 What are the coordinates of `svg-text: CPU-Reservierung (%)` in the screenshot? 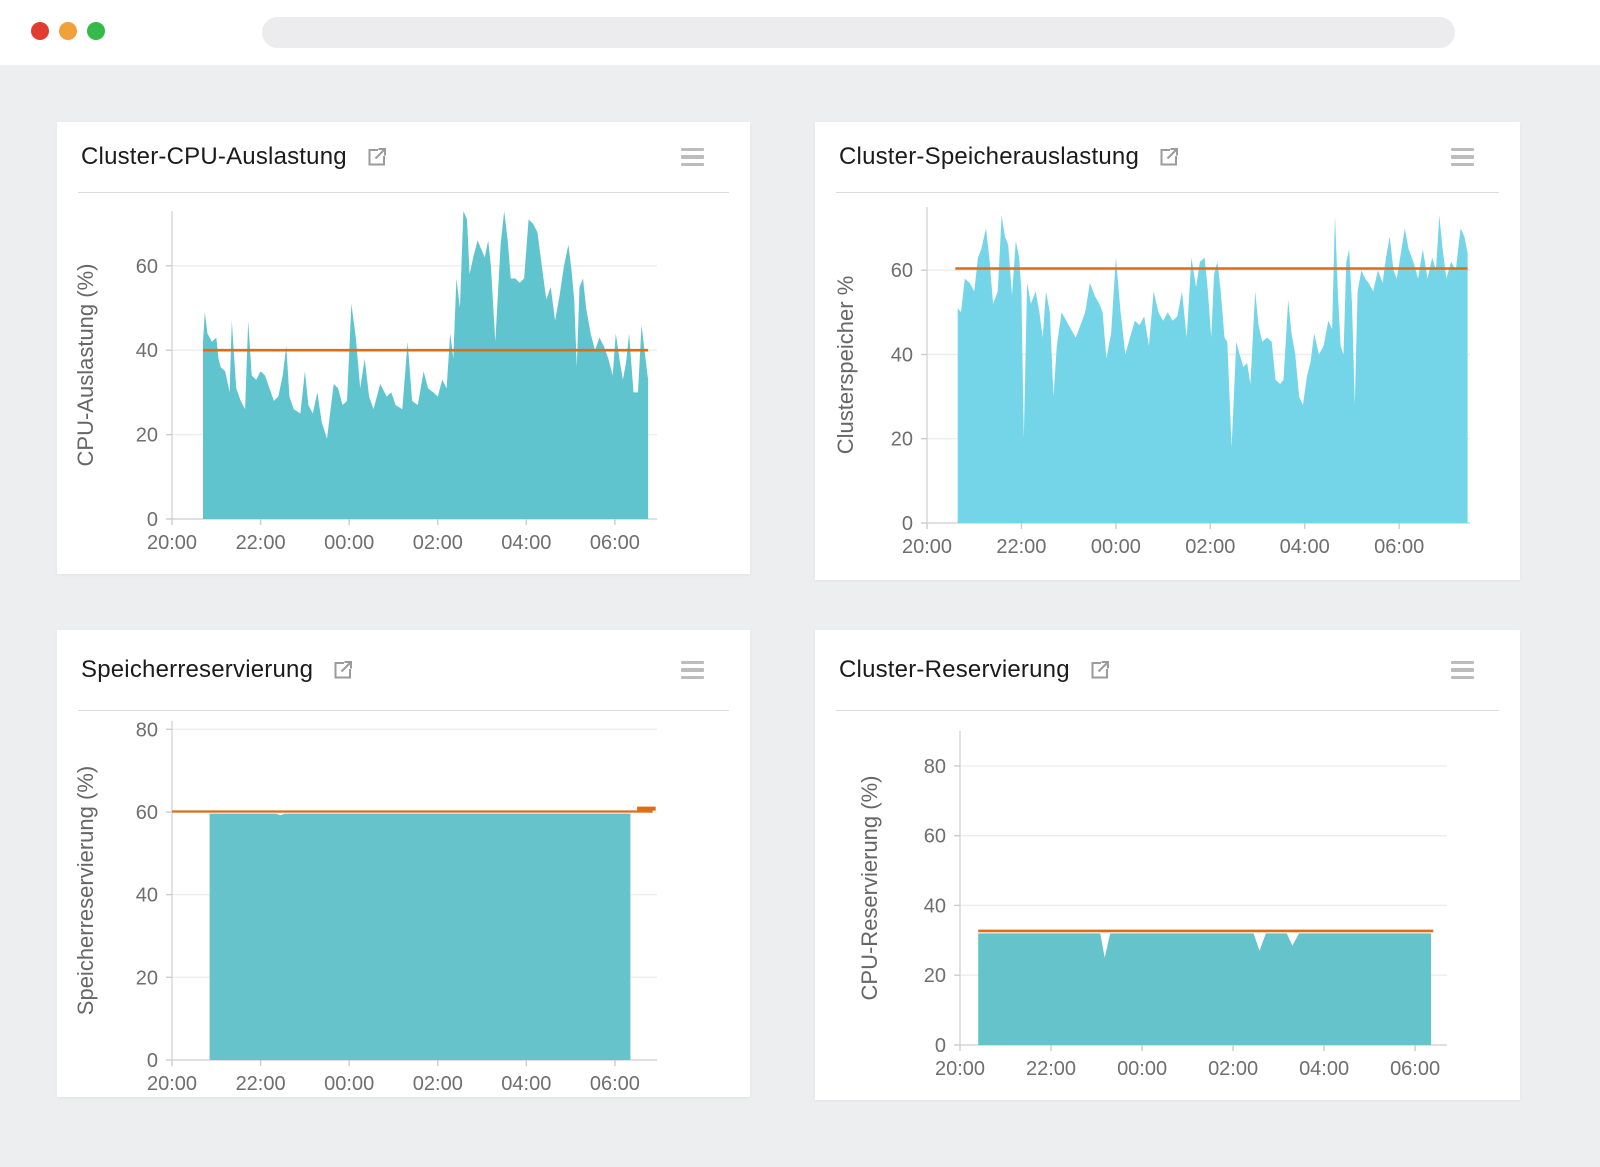 It's located at (869, 888).